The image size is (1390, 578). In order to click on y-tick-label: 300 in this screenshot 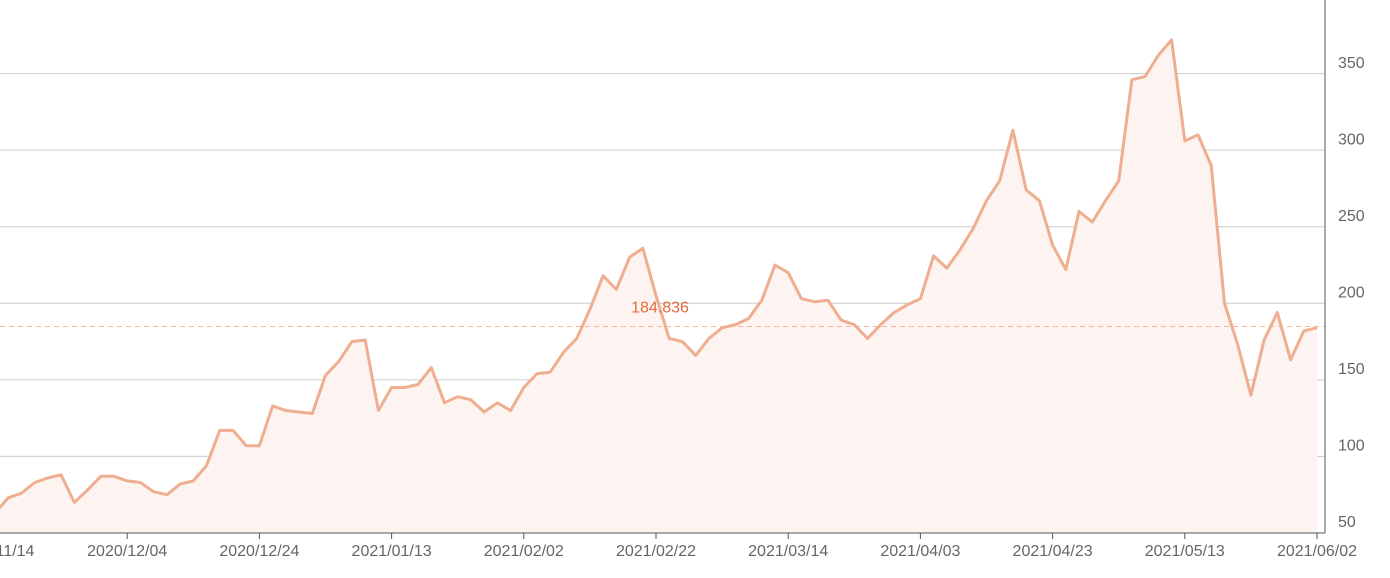, I will do `click(1351, 139)`.